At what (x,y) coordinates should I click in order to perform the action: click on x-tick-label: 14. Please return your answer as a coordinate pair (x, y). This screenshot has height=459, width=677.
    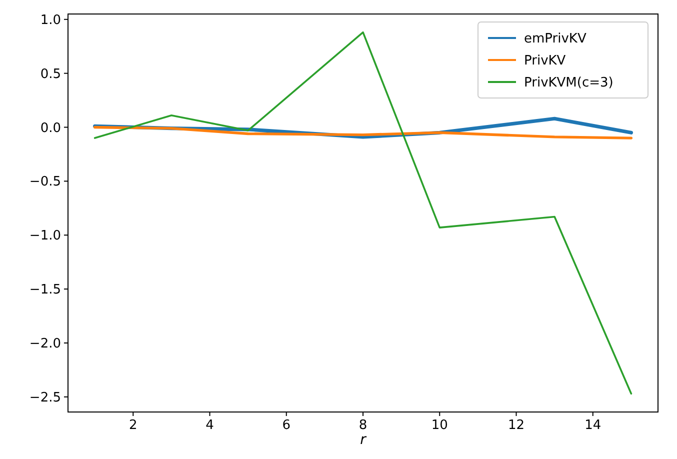
    Looking at the image, I should click on (593, 425).